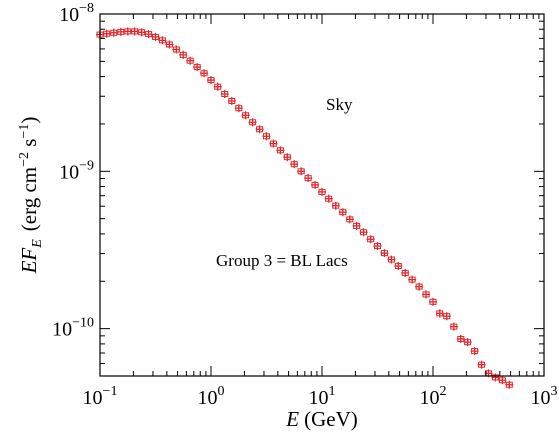 The width and height of the screenshot is (559, 435). I want to click on y-tick-label: 10⁻⁹, so click(76, 170).